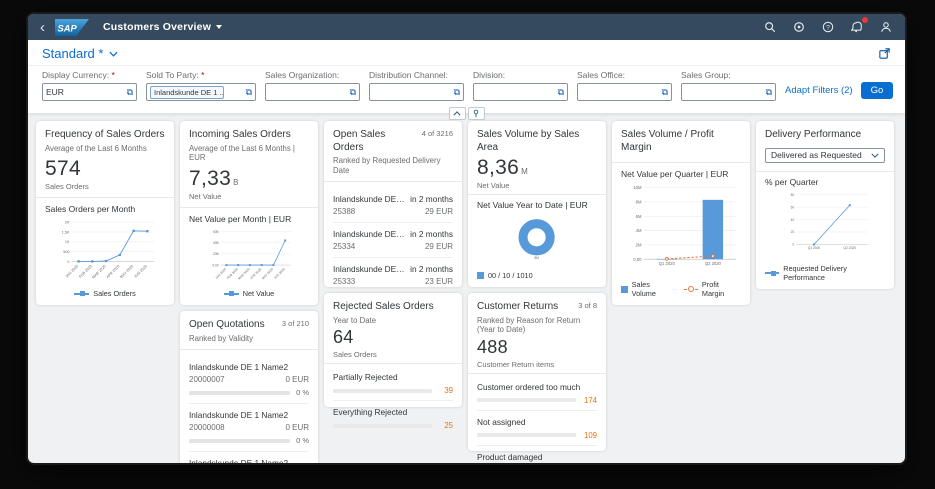 The width and height of the screenshot is (935, 489). I want to click on card-title: Open Quotations, so click(227, 324).